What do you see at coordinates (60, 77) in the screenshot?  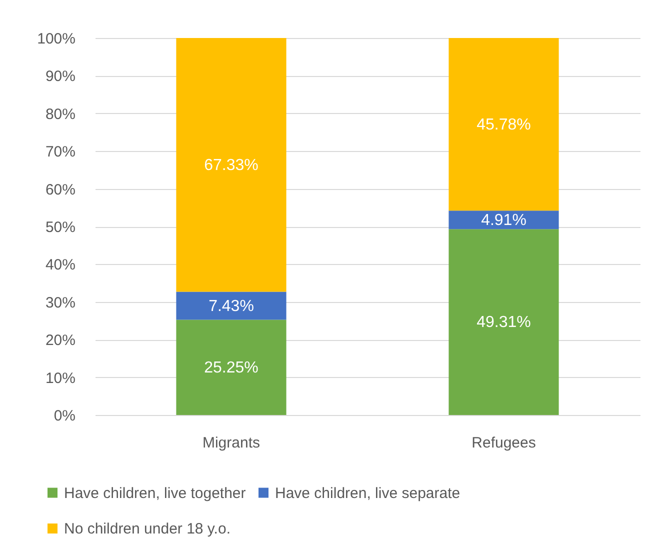 I see `y-tick-label: 90%` at bounding box center [60, 77].